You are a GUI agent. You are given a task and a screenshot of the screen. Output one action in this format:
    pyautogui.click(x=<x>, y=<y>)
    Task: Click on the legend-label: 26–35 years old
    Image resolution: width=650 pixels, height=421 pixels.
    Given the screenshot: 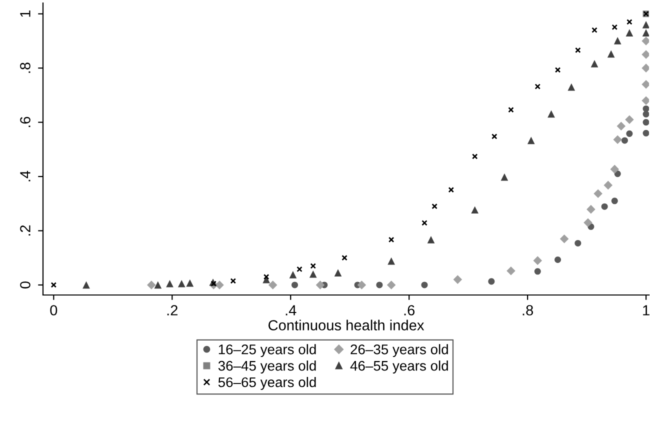 What is the action you would take?
    pyautogui.click(x=399, y=351)
    